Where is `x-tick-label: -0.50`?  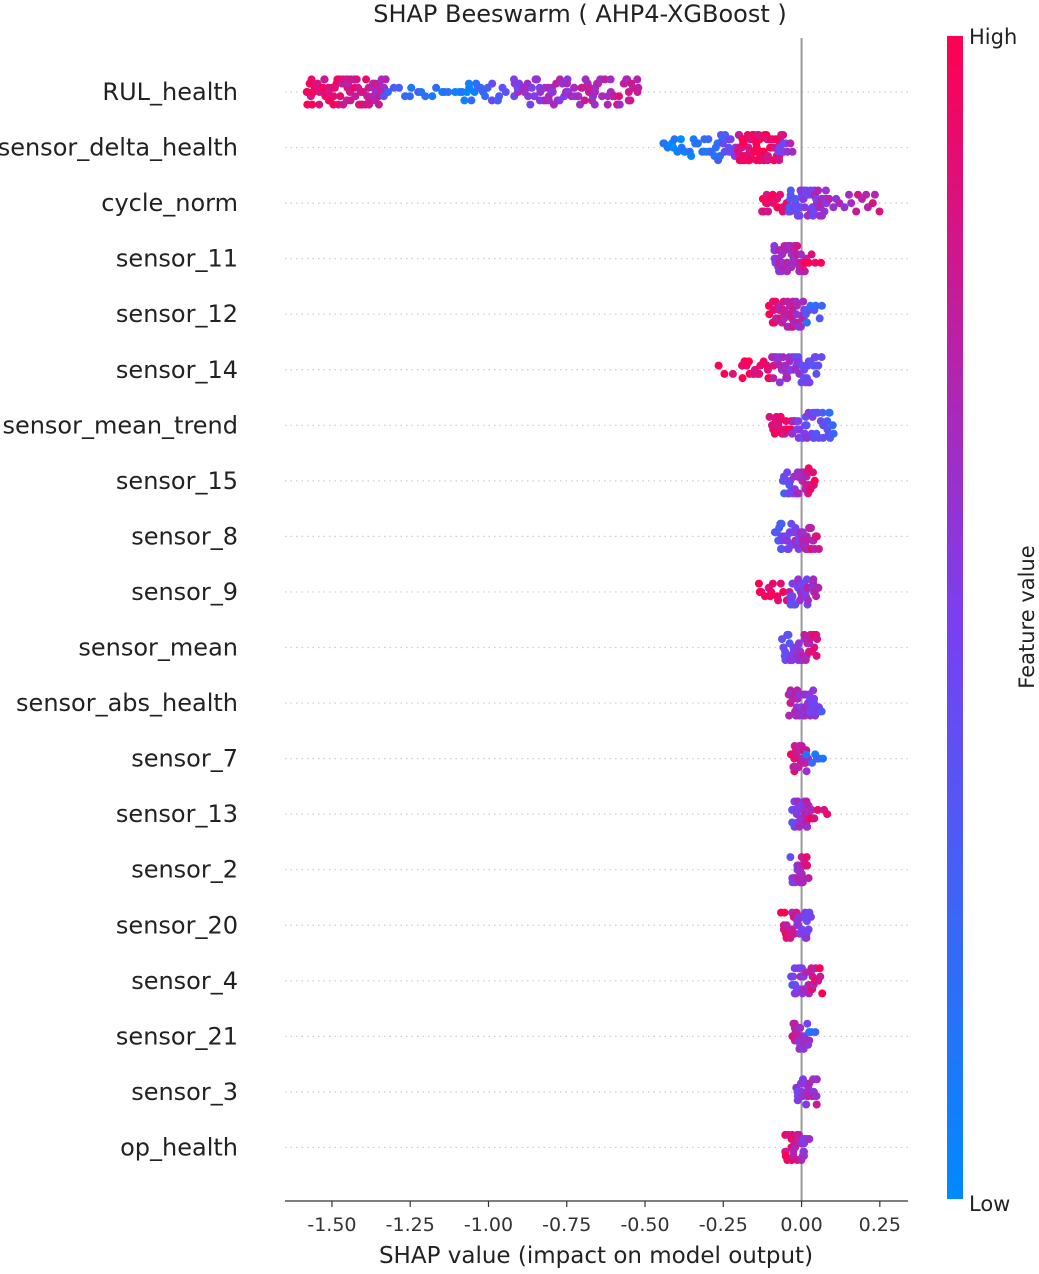
x-tick-label: -0.50 is located at coordinates (644, 1225).